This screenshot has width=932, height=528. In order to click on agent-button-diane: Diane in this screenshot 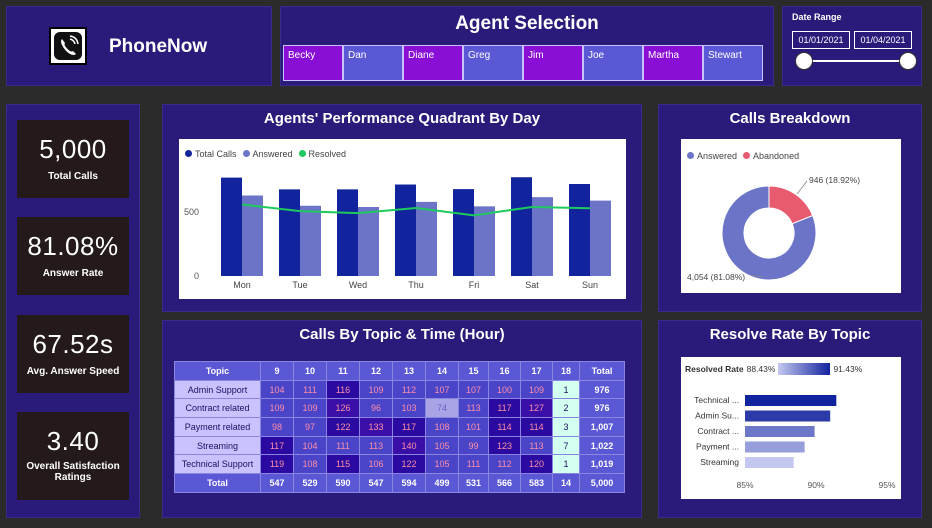, I will do `click(433, 63)`.